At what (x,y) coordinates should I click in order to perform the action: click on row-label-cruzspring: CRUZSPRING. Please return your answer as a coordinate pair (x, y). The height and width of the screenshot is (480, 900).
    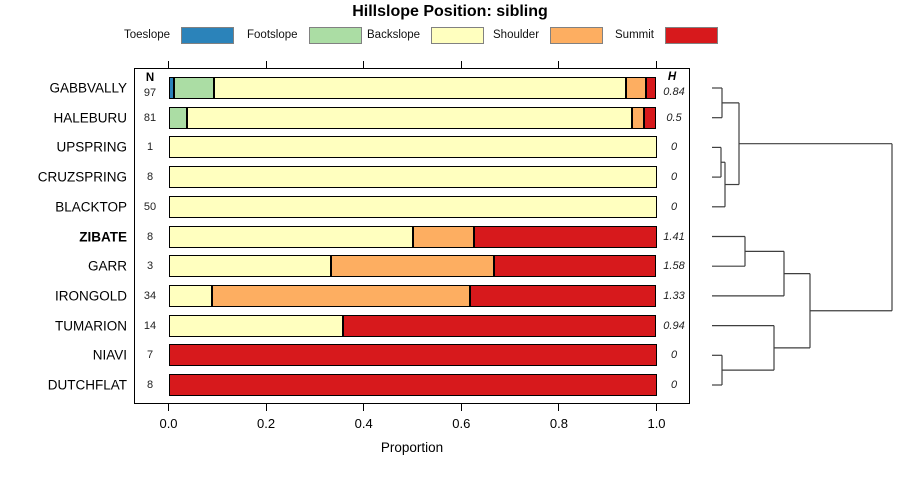
    Looking at the image, I should click on (82, 177).